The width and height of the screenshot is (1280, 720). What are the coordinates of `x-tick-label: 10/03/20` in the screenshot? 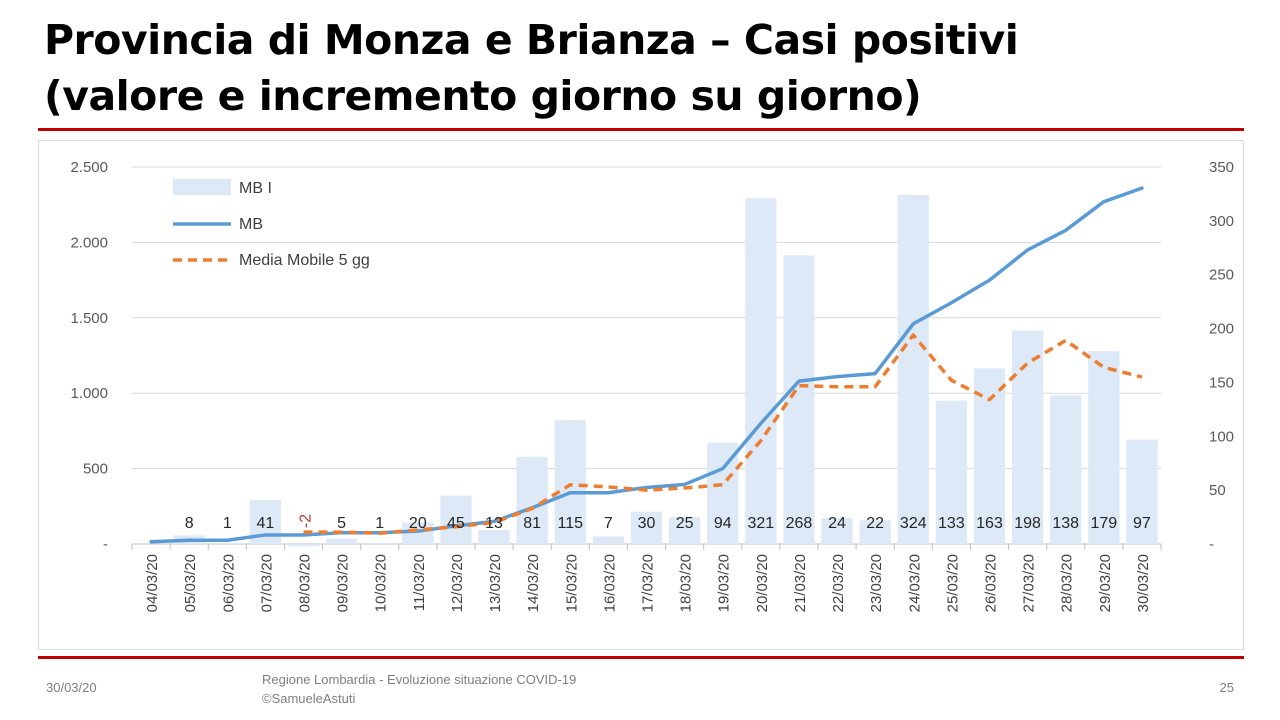 It's located at (381, 583).